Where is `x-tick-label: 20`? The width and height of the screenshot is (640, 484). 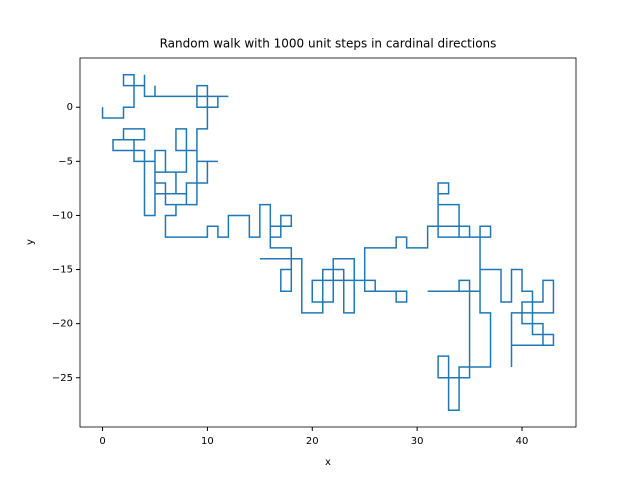
x-tick-label: 20 is located at coordinates (312, 441).